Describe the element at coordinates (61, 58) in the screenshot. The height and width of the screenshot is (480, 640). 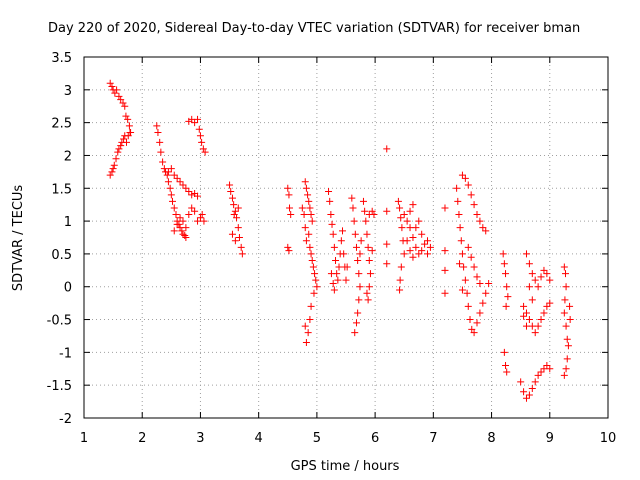
I see `y-tick-label: 3.5` at that location.